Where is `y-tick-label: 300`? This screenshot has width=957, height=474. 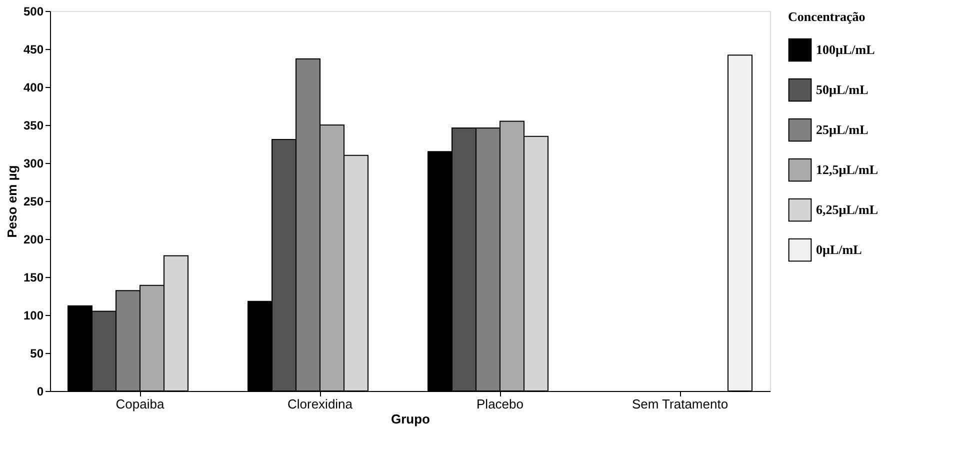
y-tick-label: 300 is located at coordinates (33, 163).